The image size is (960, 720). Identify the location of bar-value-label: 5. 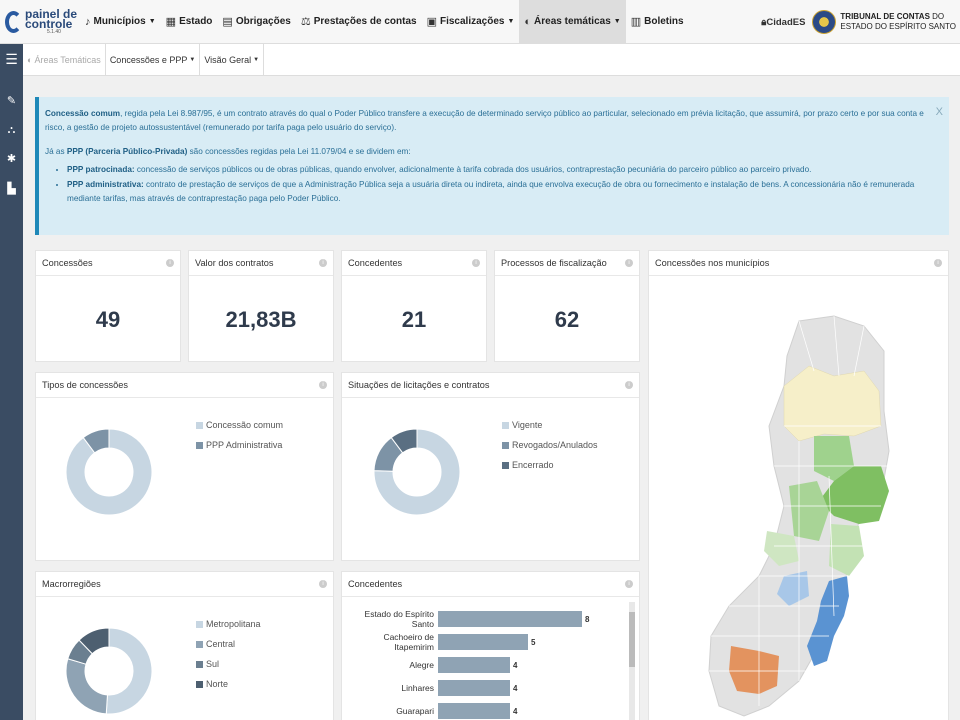
(533, 642).